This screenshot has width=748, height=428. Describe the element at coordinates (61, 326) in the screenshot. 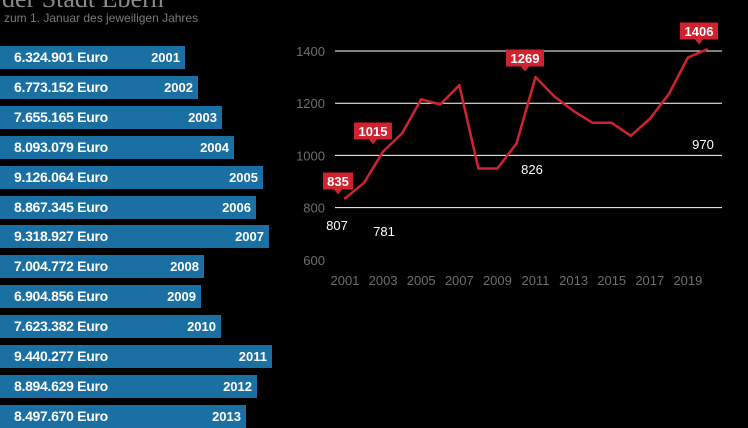

I see `bar-amount-label: 7.623.382 Euro` at that location.